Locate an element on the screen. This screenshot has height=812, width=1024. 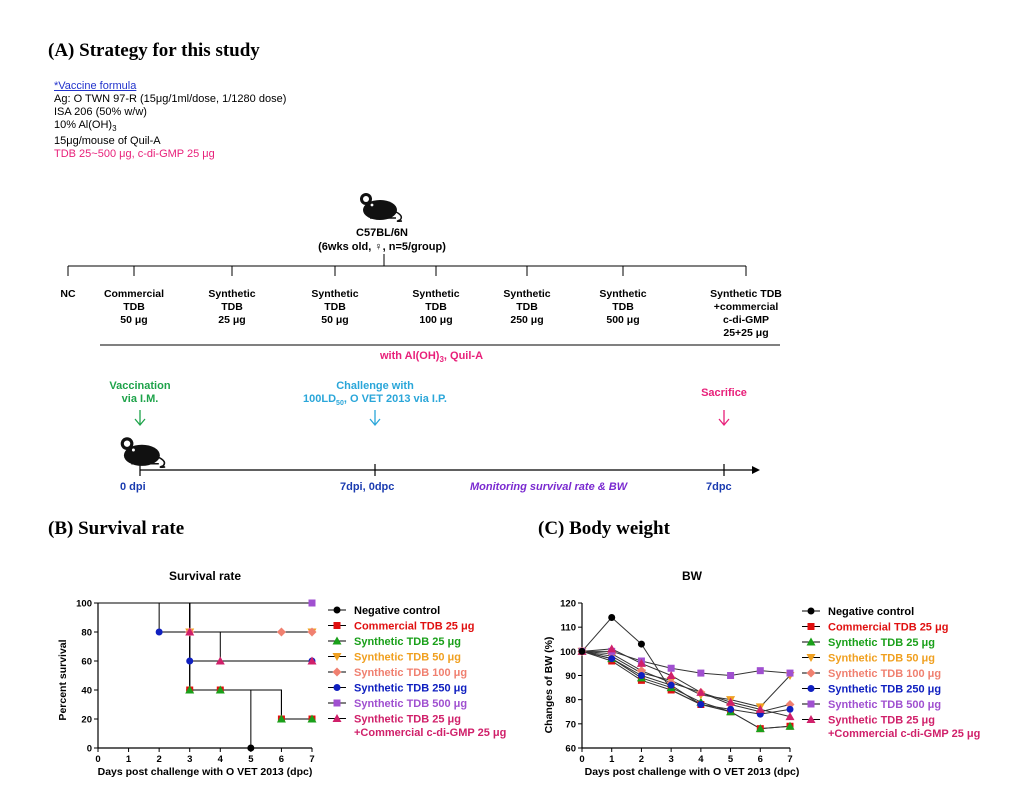
group-nc: NC is located at coordinates (68, 294).